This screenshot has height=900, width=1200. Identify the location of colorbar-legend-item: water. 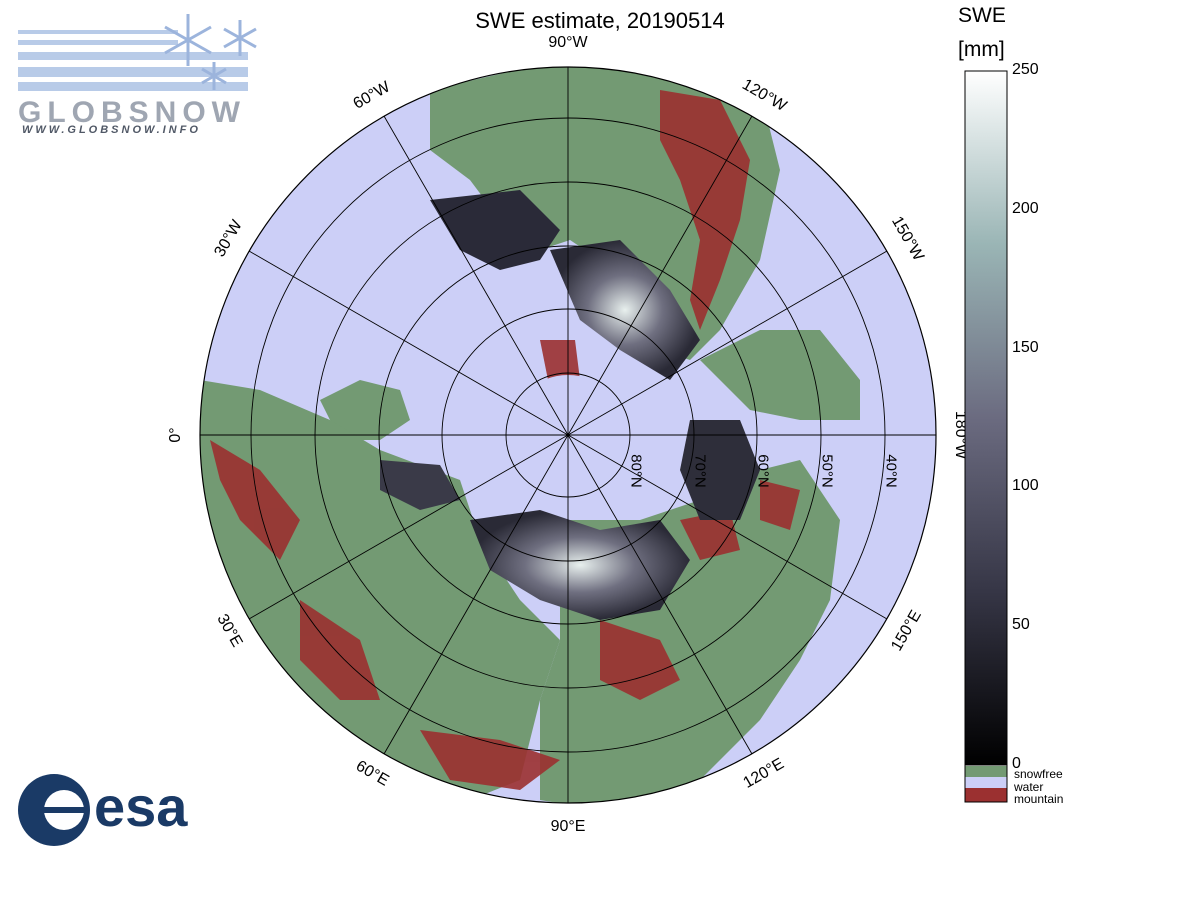
(1029, 787).